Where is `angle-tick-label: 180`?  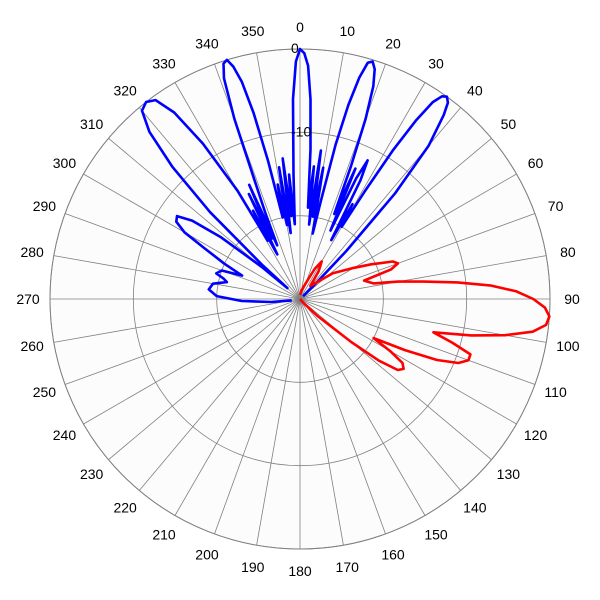 angle-tick-label: 180 is located at coordinates (300, 571).